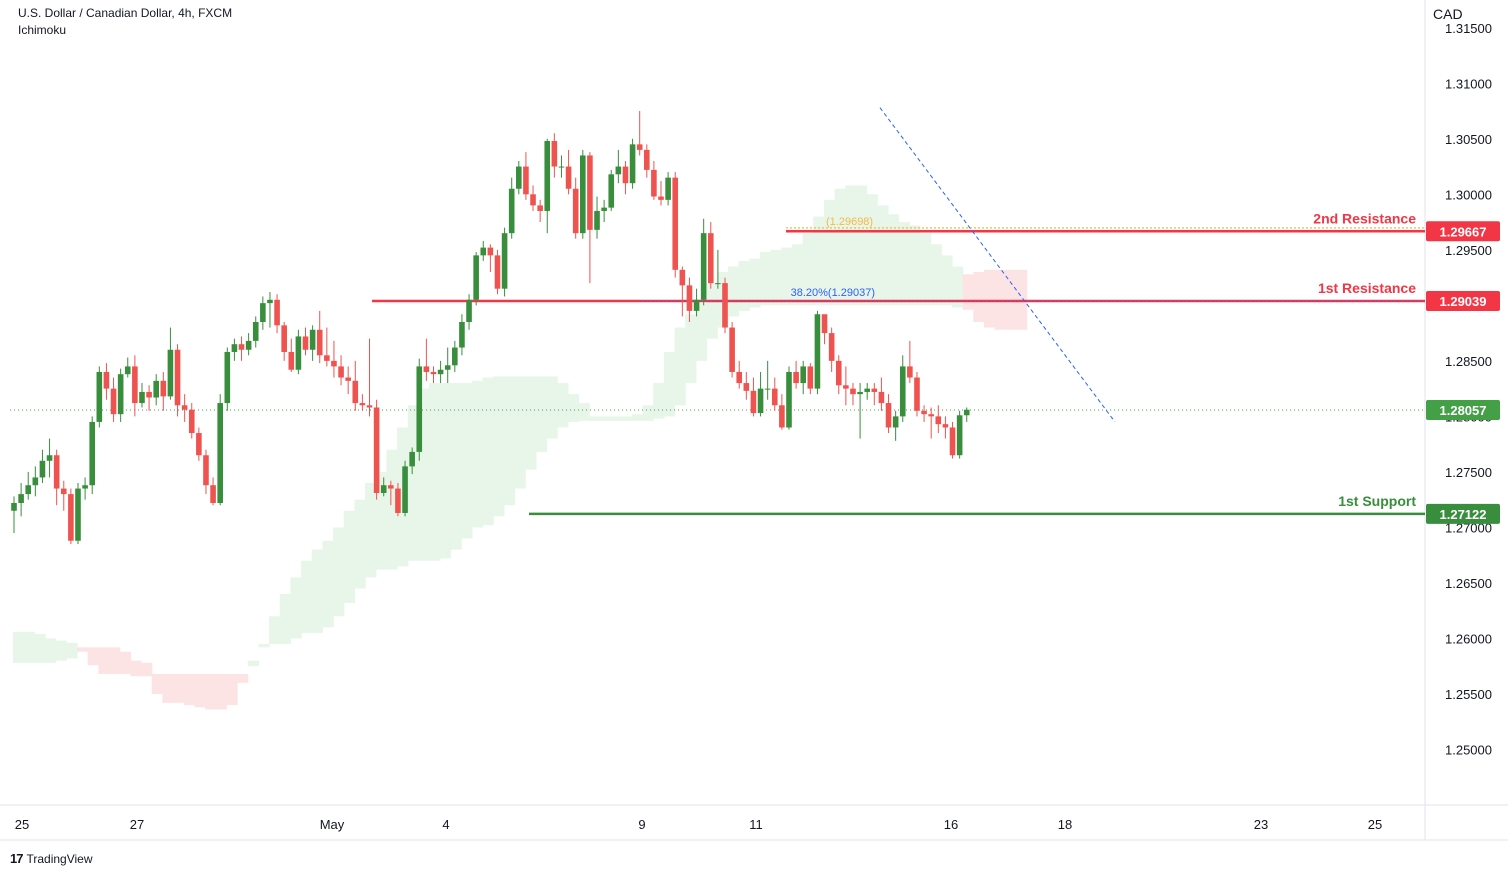  I want to click on x-tick-label: 11, so click(756, 824).